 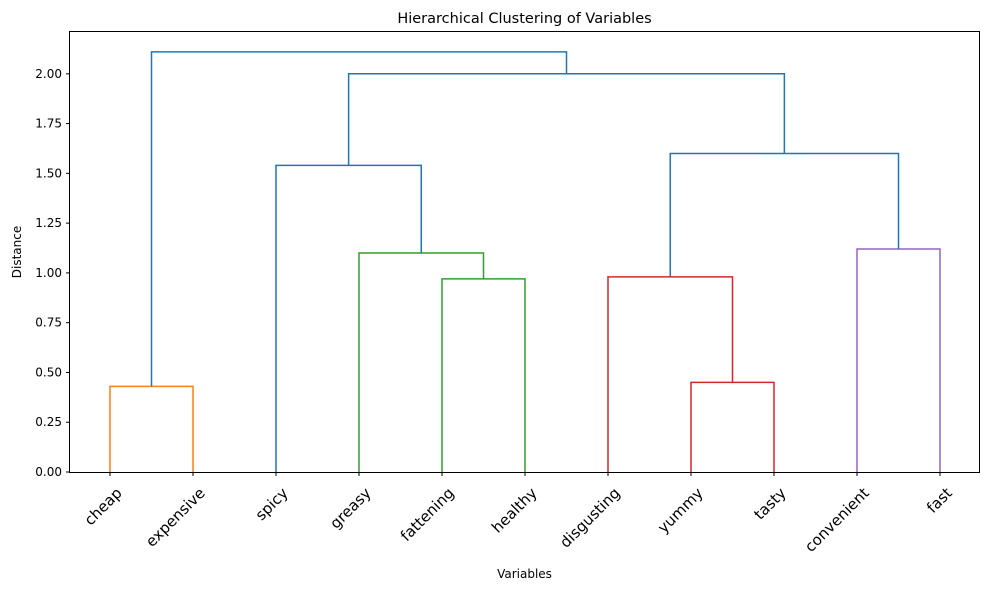 I want to click on y-tick-label: 1.50, so click(x=48, y=173).